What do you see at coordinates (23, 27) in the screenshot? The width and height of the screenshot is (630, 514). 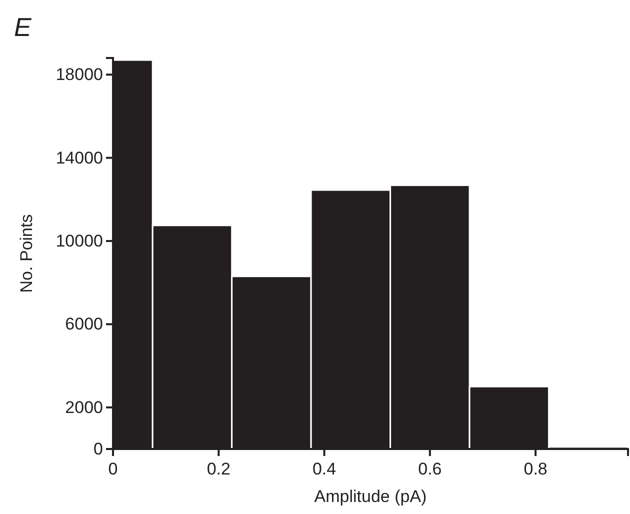 I see `chart-title: E` at bounding box center [23, 27].